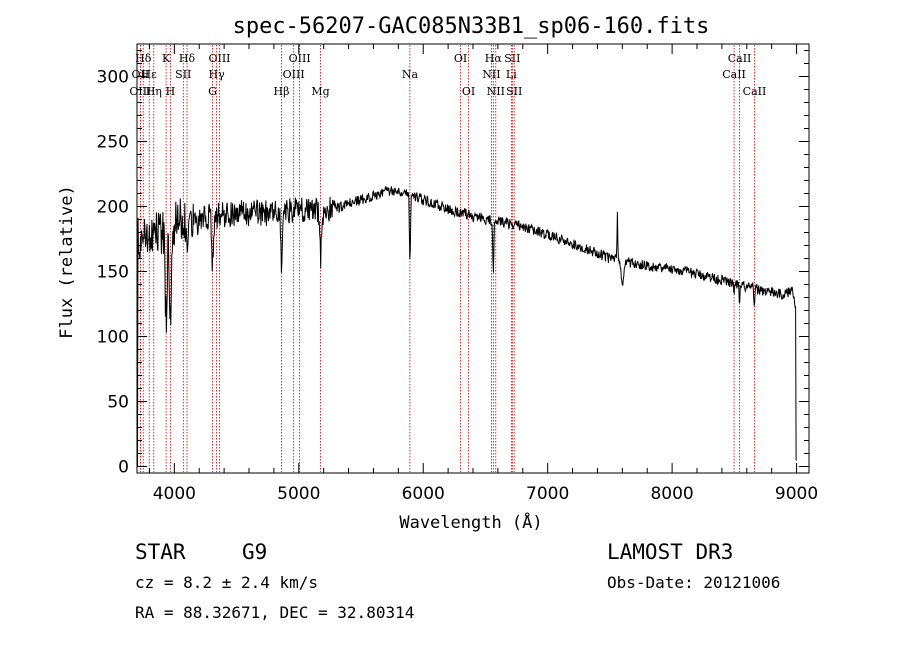  I want to click on line-marker-label: Hε, so click(150, 74).